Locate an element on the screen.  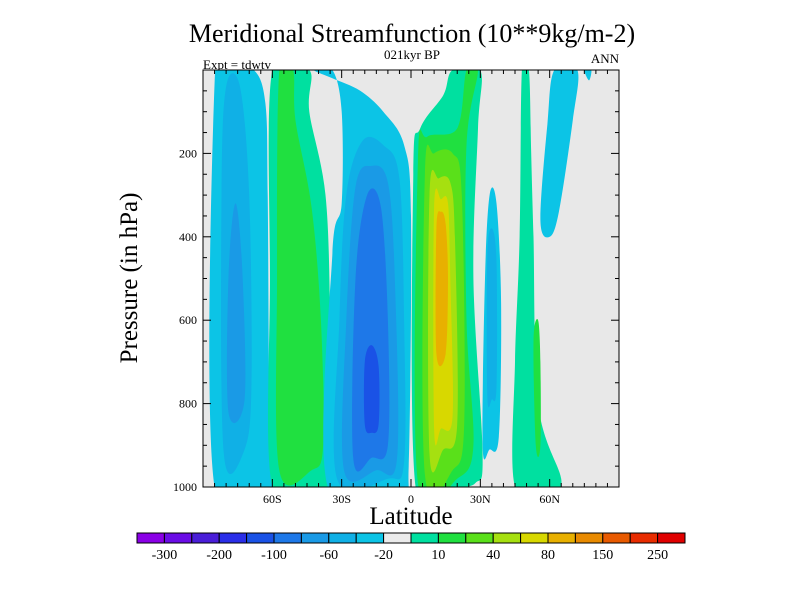
nh-hadley-cell is located at coordinates (447, 278).